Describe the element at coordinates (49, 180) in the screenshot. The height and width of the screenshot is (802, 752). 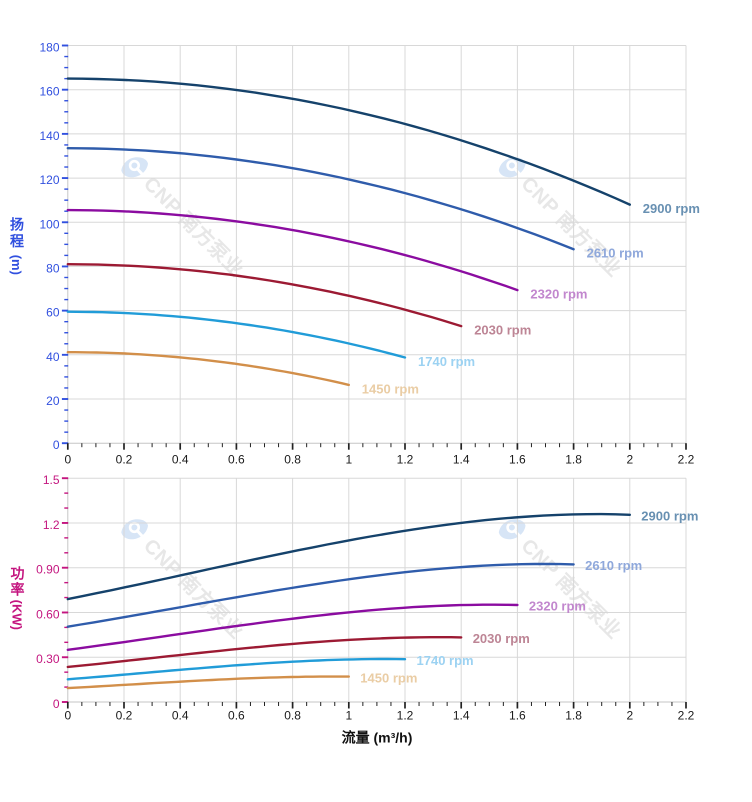
I see `svg-text: 120` at that location.